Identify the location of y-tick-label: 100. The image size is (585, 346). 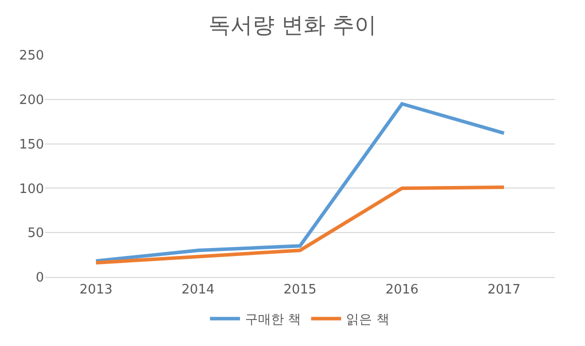
(31, 189).